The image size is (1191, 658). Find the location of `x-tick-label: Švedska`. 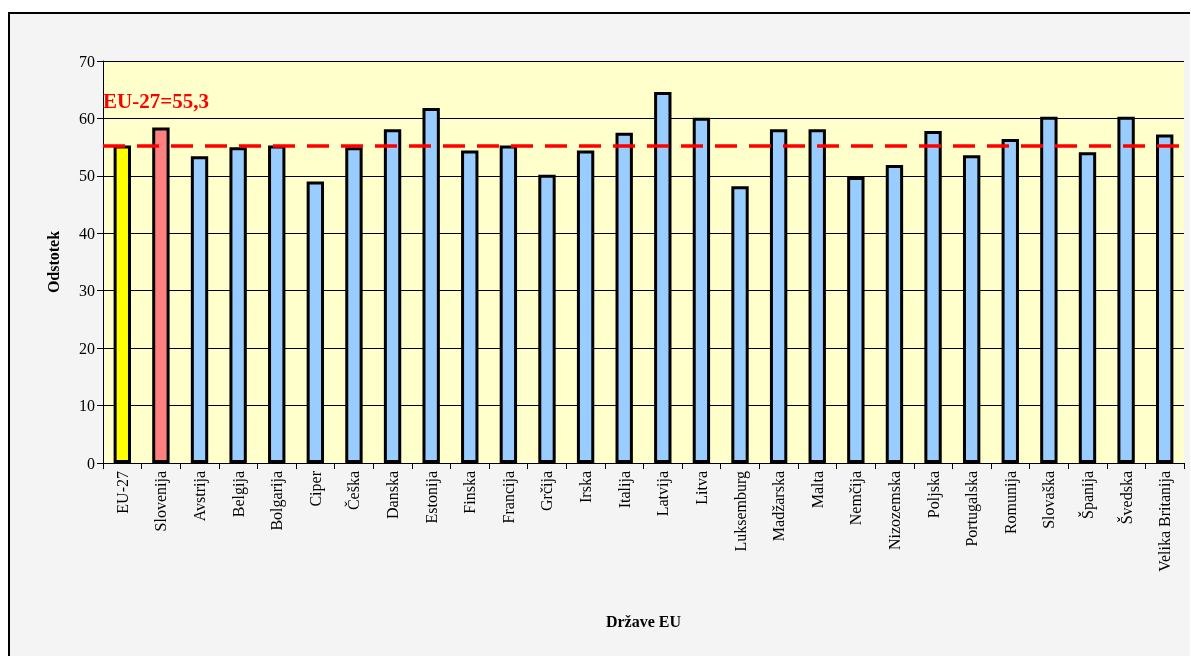

x-tick-label: Švedska is located at coordinates (1125, 498).